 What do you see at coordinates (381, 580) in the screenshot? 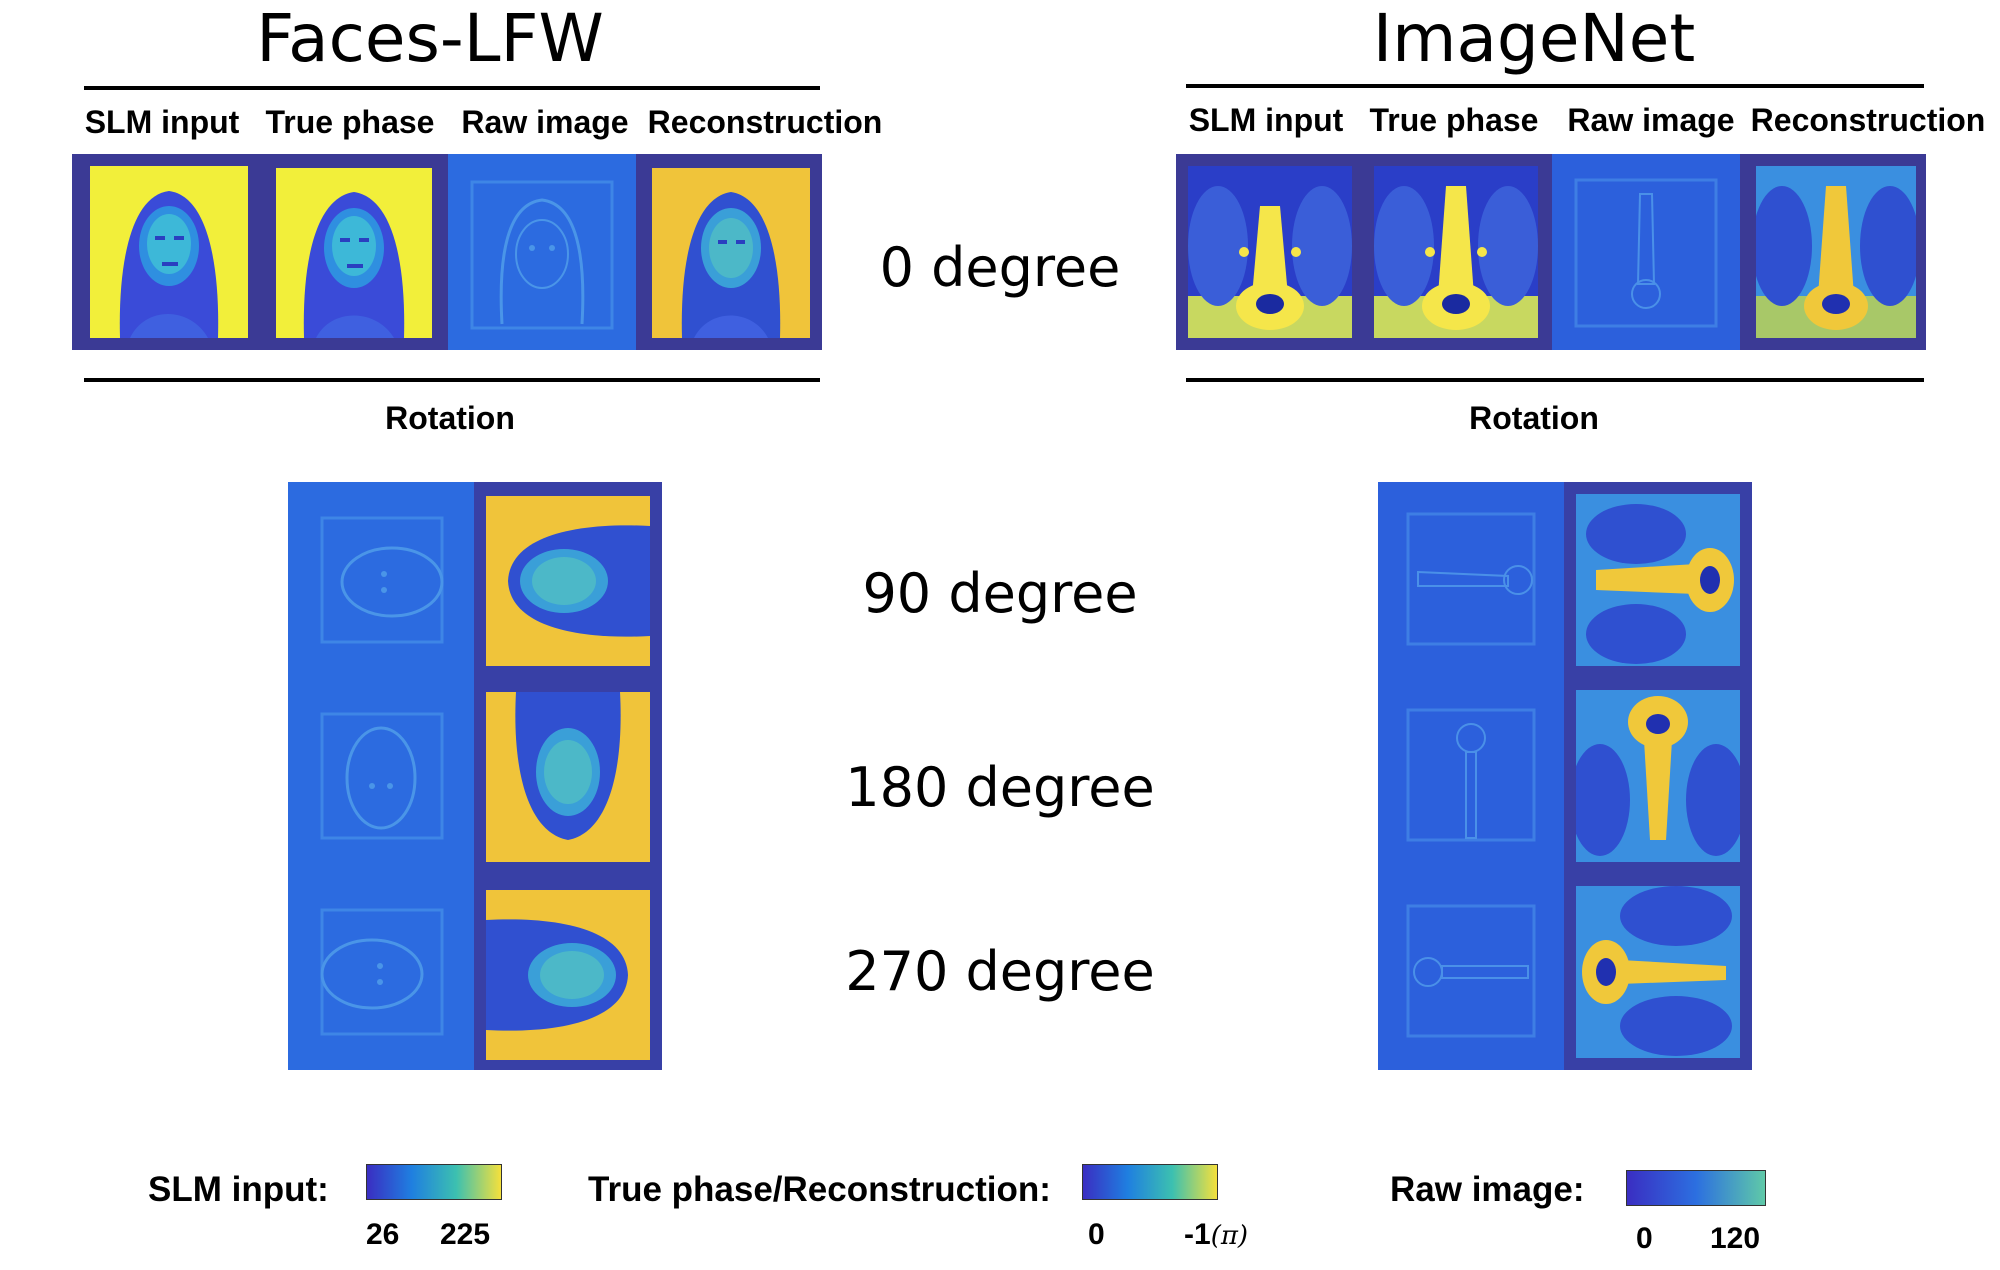
I see `face-raw-90deg` at bounding box center [381, 580].